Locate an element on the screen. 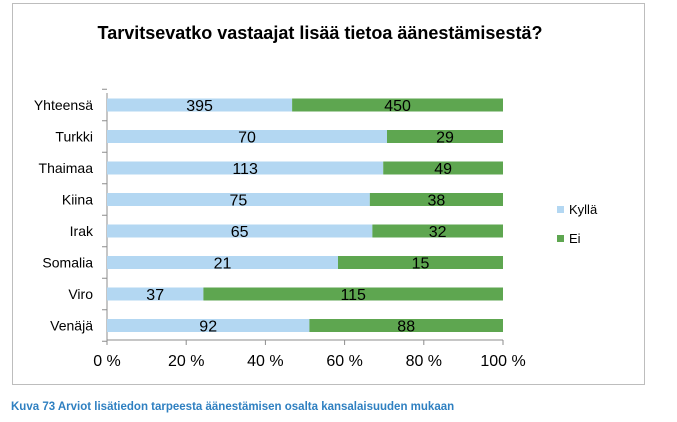 This screenshot has width=677, height=422. data-label-kyll-: 113 is located at coordinates (245, 169).